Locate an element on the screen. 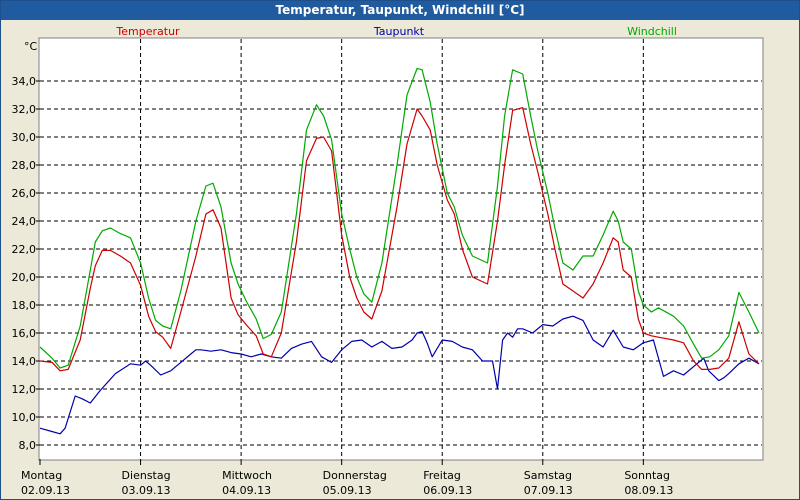 The height and width of the screenshot is (500, 800). y-tick-label: 28,0 is located at coordinates (24, 165).